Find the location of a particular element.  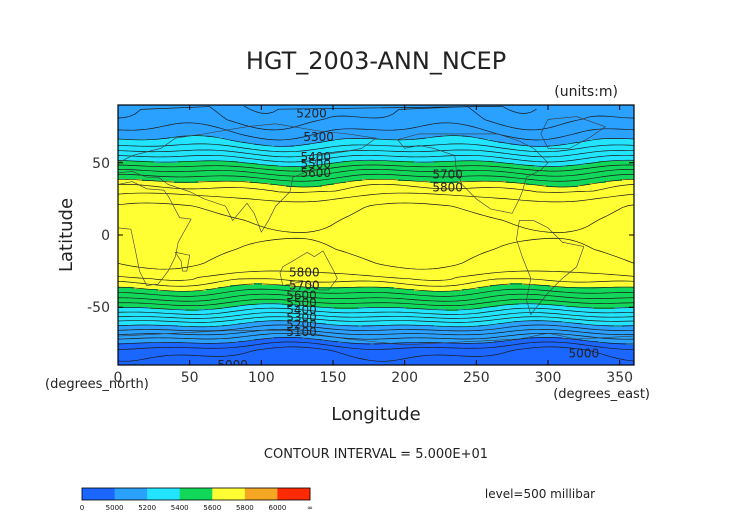

colorbar-label: 6000 is located at coordinates (278, 508).